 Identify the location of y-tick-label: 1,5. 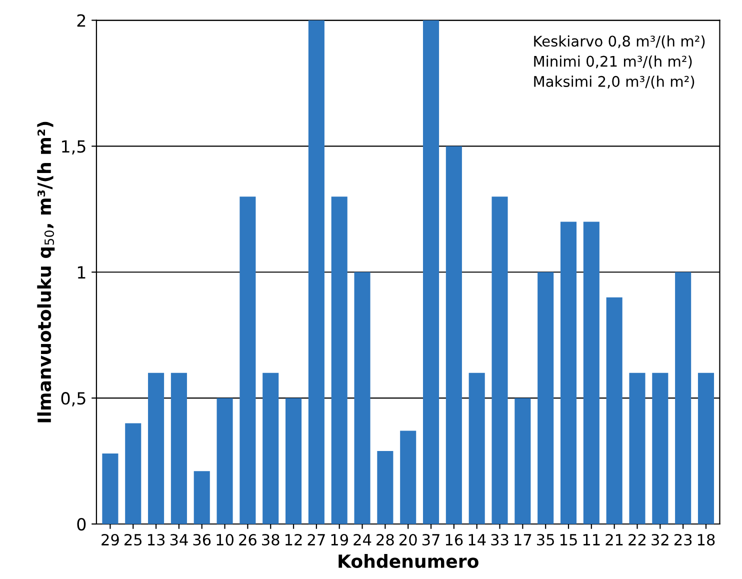
(74, 147).